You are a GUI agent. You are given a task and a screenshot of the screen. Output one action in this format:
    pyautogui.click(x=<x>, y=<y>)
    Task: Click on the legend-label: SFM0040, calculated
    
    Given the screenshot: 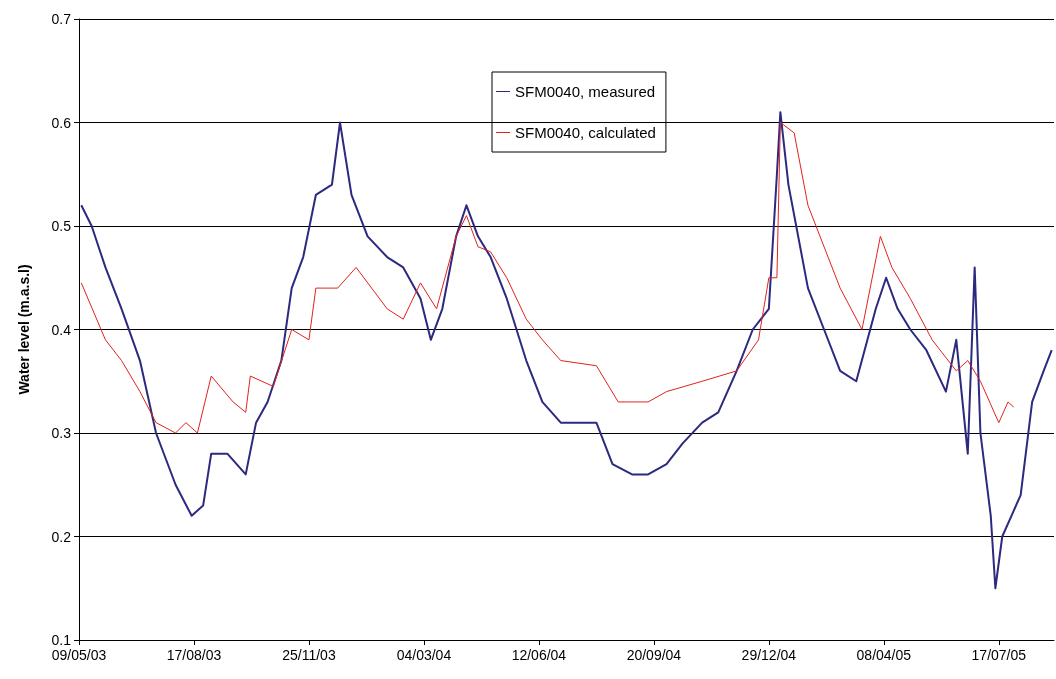 What is the action you would take?
    pyautogui.click(x=585, y=132)
    